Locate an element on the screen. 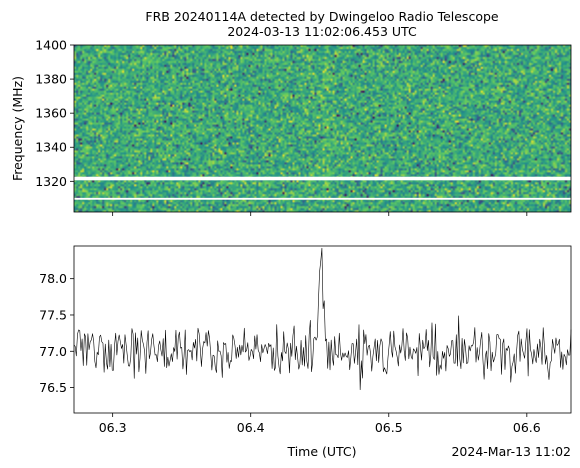 Image resolution: width=580 pixels, height=468 pixels. masked-frequency-bands is located at coordinates (322, 188).